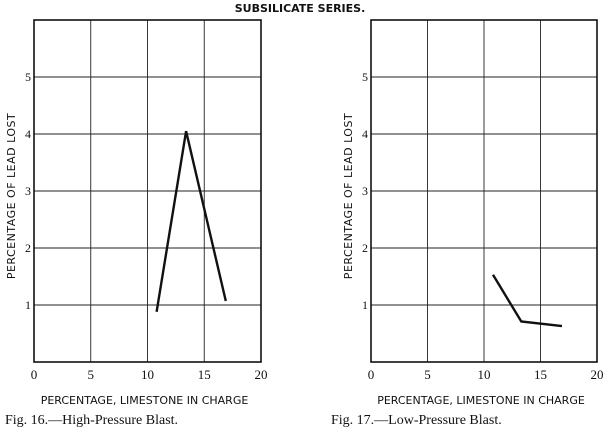 Image resolution: width=603 pixels, height=434 pixels. I want to click on figure-caption: Fig. 17.—Low-Pressure Blast., so click(416, 420).